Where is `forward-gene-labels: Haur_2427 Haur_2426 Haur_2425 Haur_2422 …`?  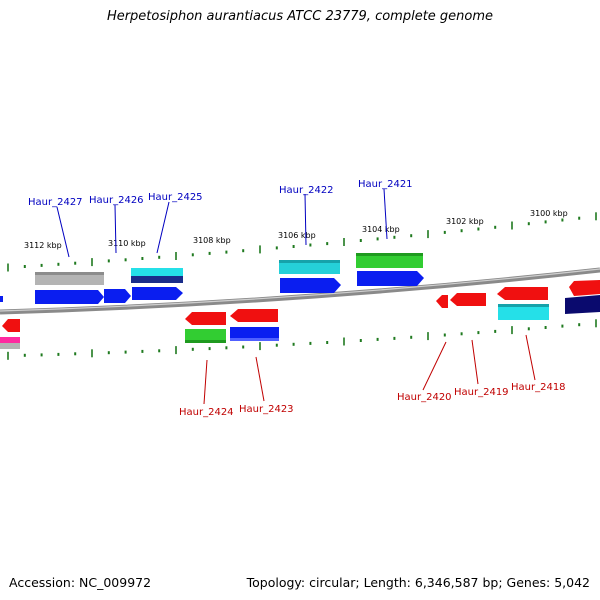
forward-gene-labels: Haur_2427 Haur_2426 Haur_2425 Haur_2422 … is located at coordinates (220, 193).